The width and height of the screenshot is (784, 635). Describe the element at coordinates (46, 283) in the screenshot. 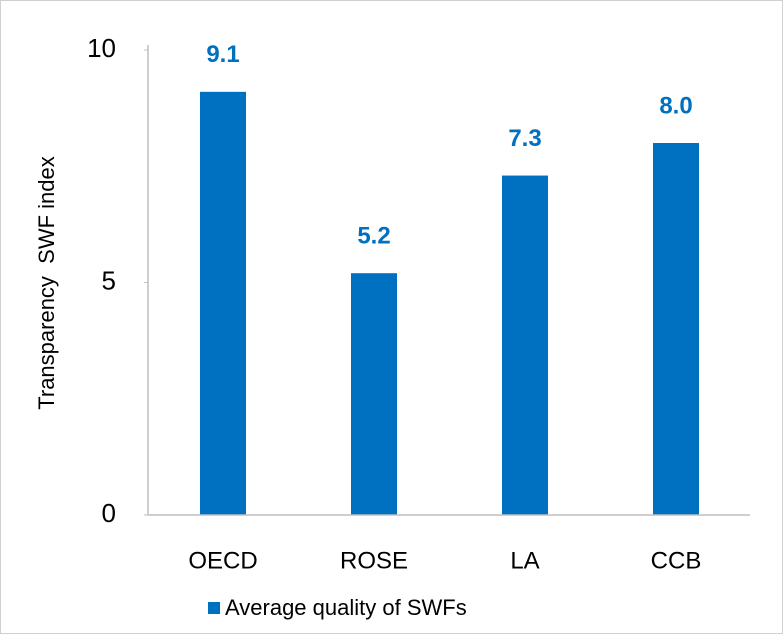

I see `y-axis-label: Transparency SWF index` at that location.